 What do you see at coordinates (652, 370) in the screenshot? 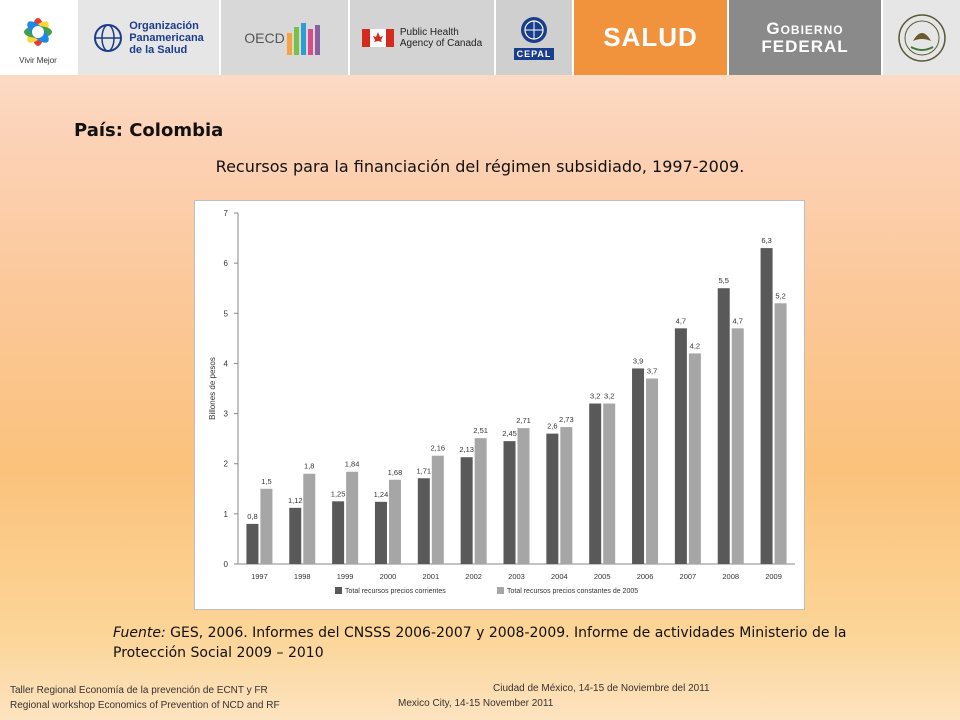
I see `data-label: 3,7` at bounding box center [652, 370].